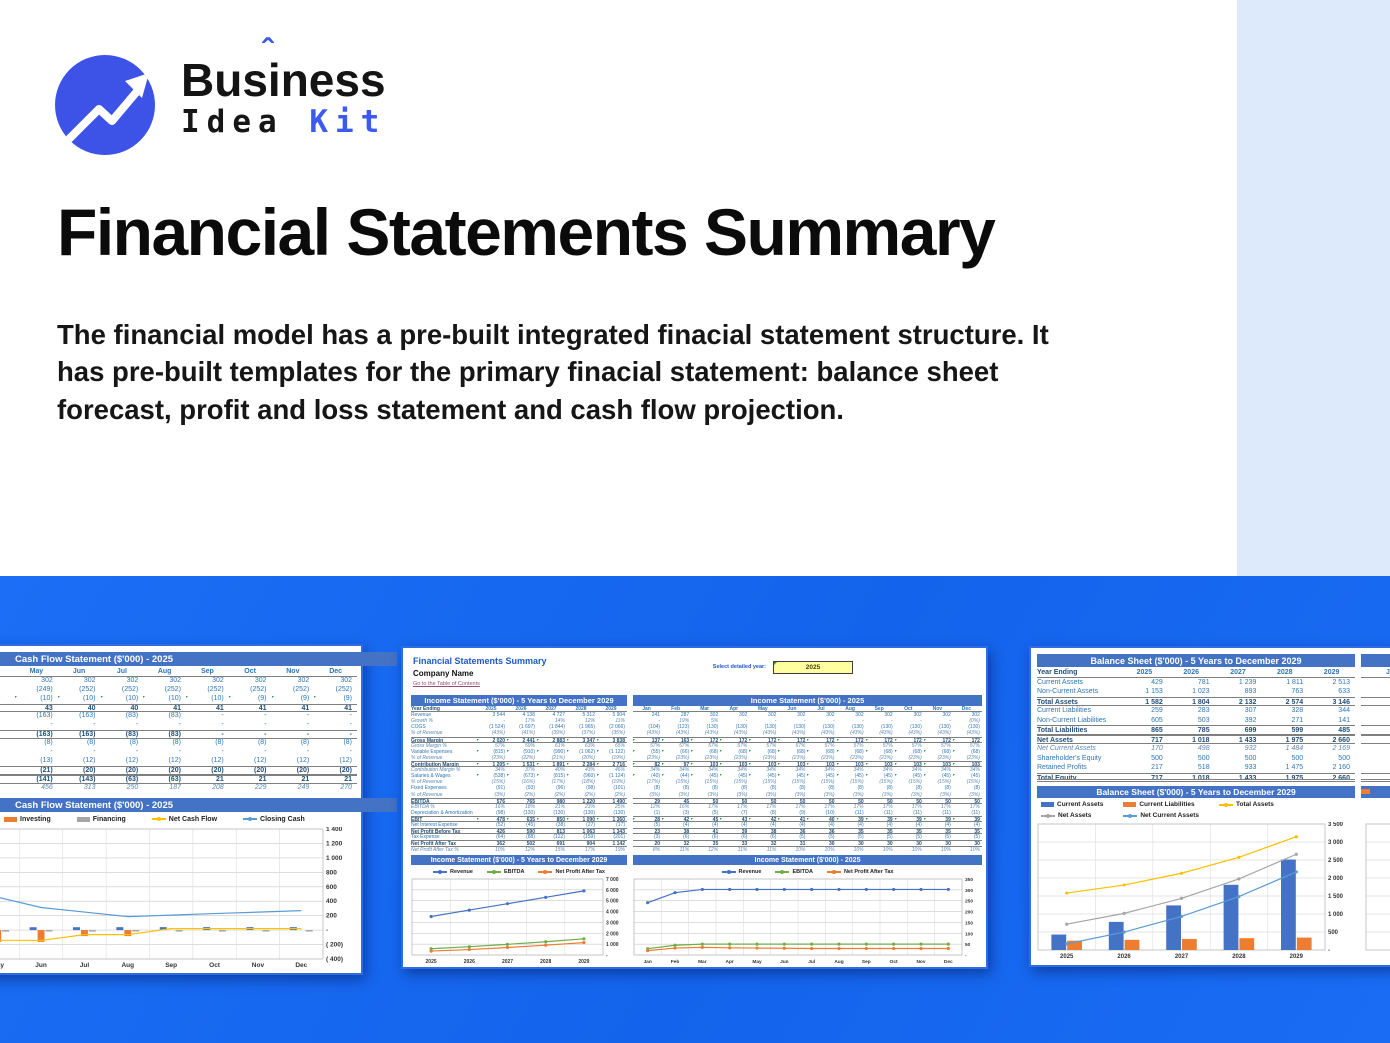 This screenshot has width=1390, height=1043. I want to click on table-cell: 502, so click(530, 843).